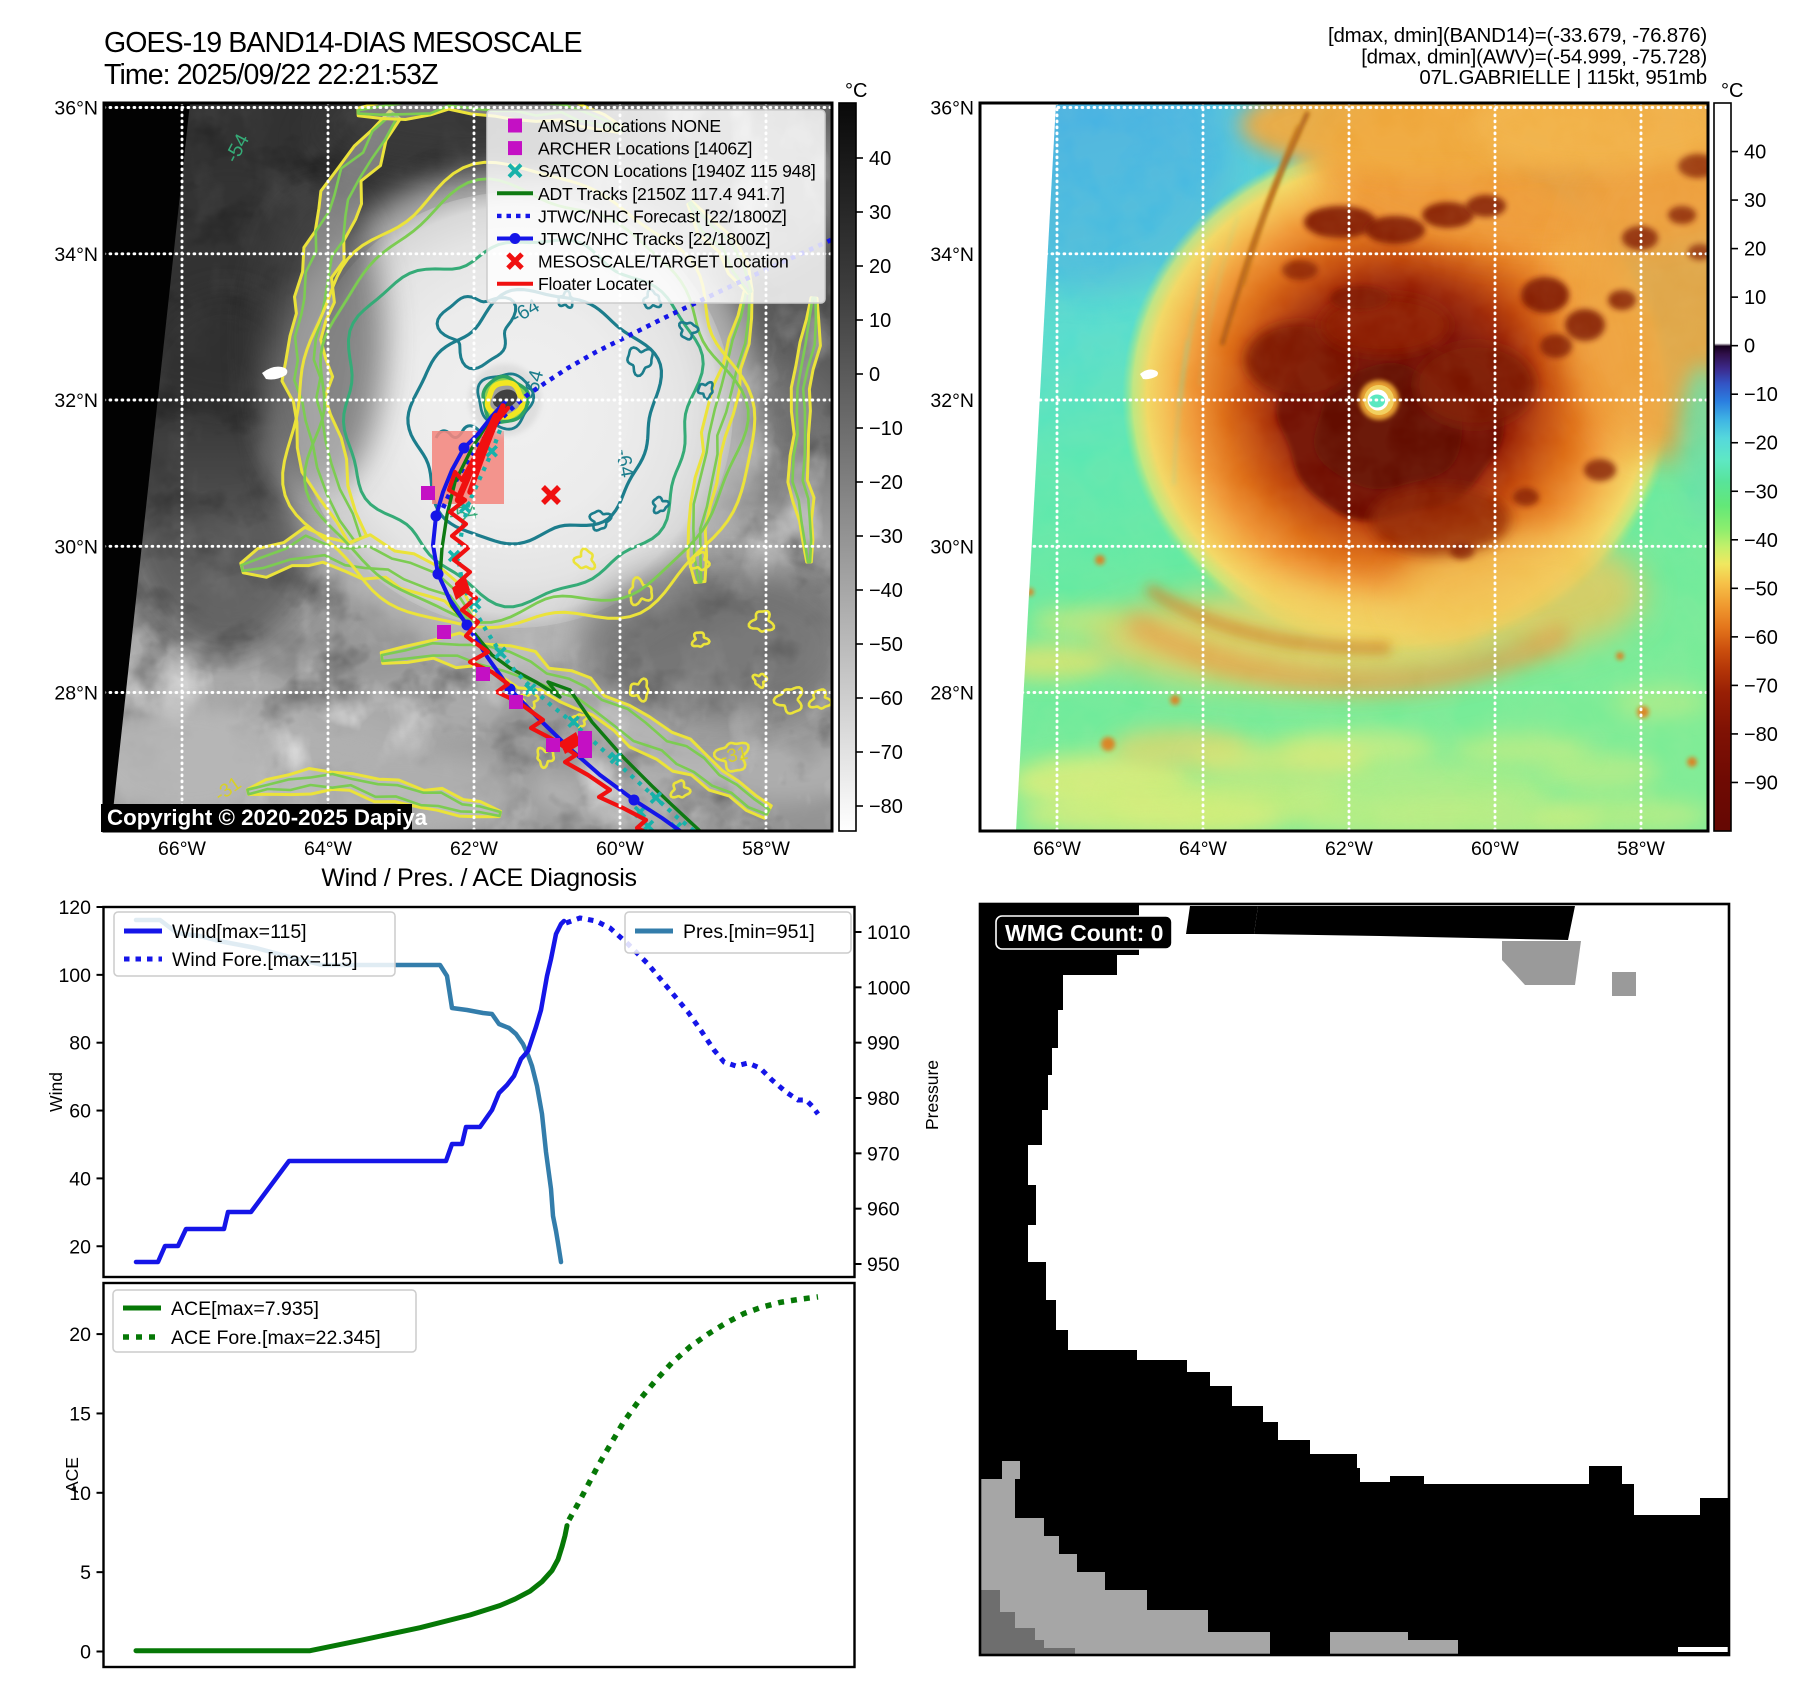 Image resolution: width=1797 pixels, height=1692 pixels. What do you see at coordinates (74, 976) in the screenshot?
I see `svg-text: 100` at bounding box center [74, 976].